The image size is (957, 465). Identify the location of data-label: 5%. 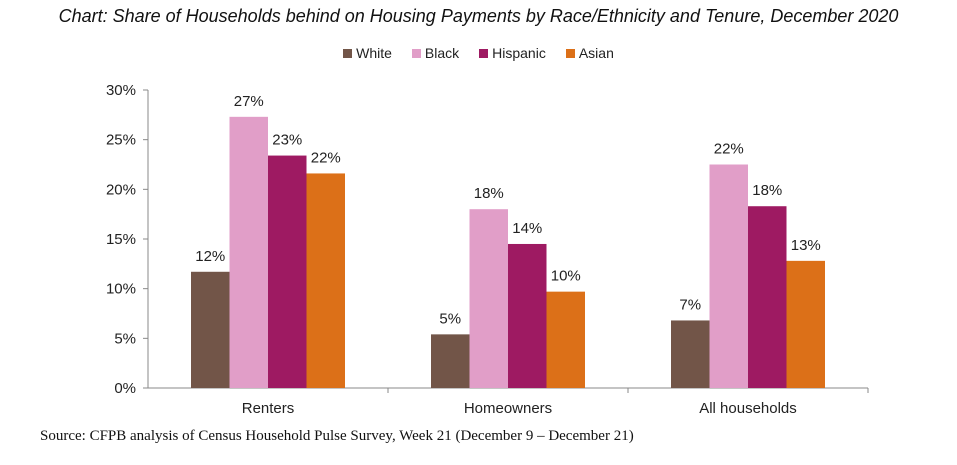
(450, 318).